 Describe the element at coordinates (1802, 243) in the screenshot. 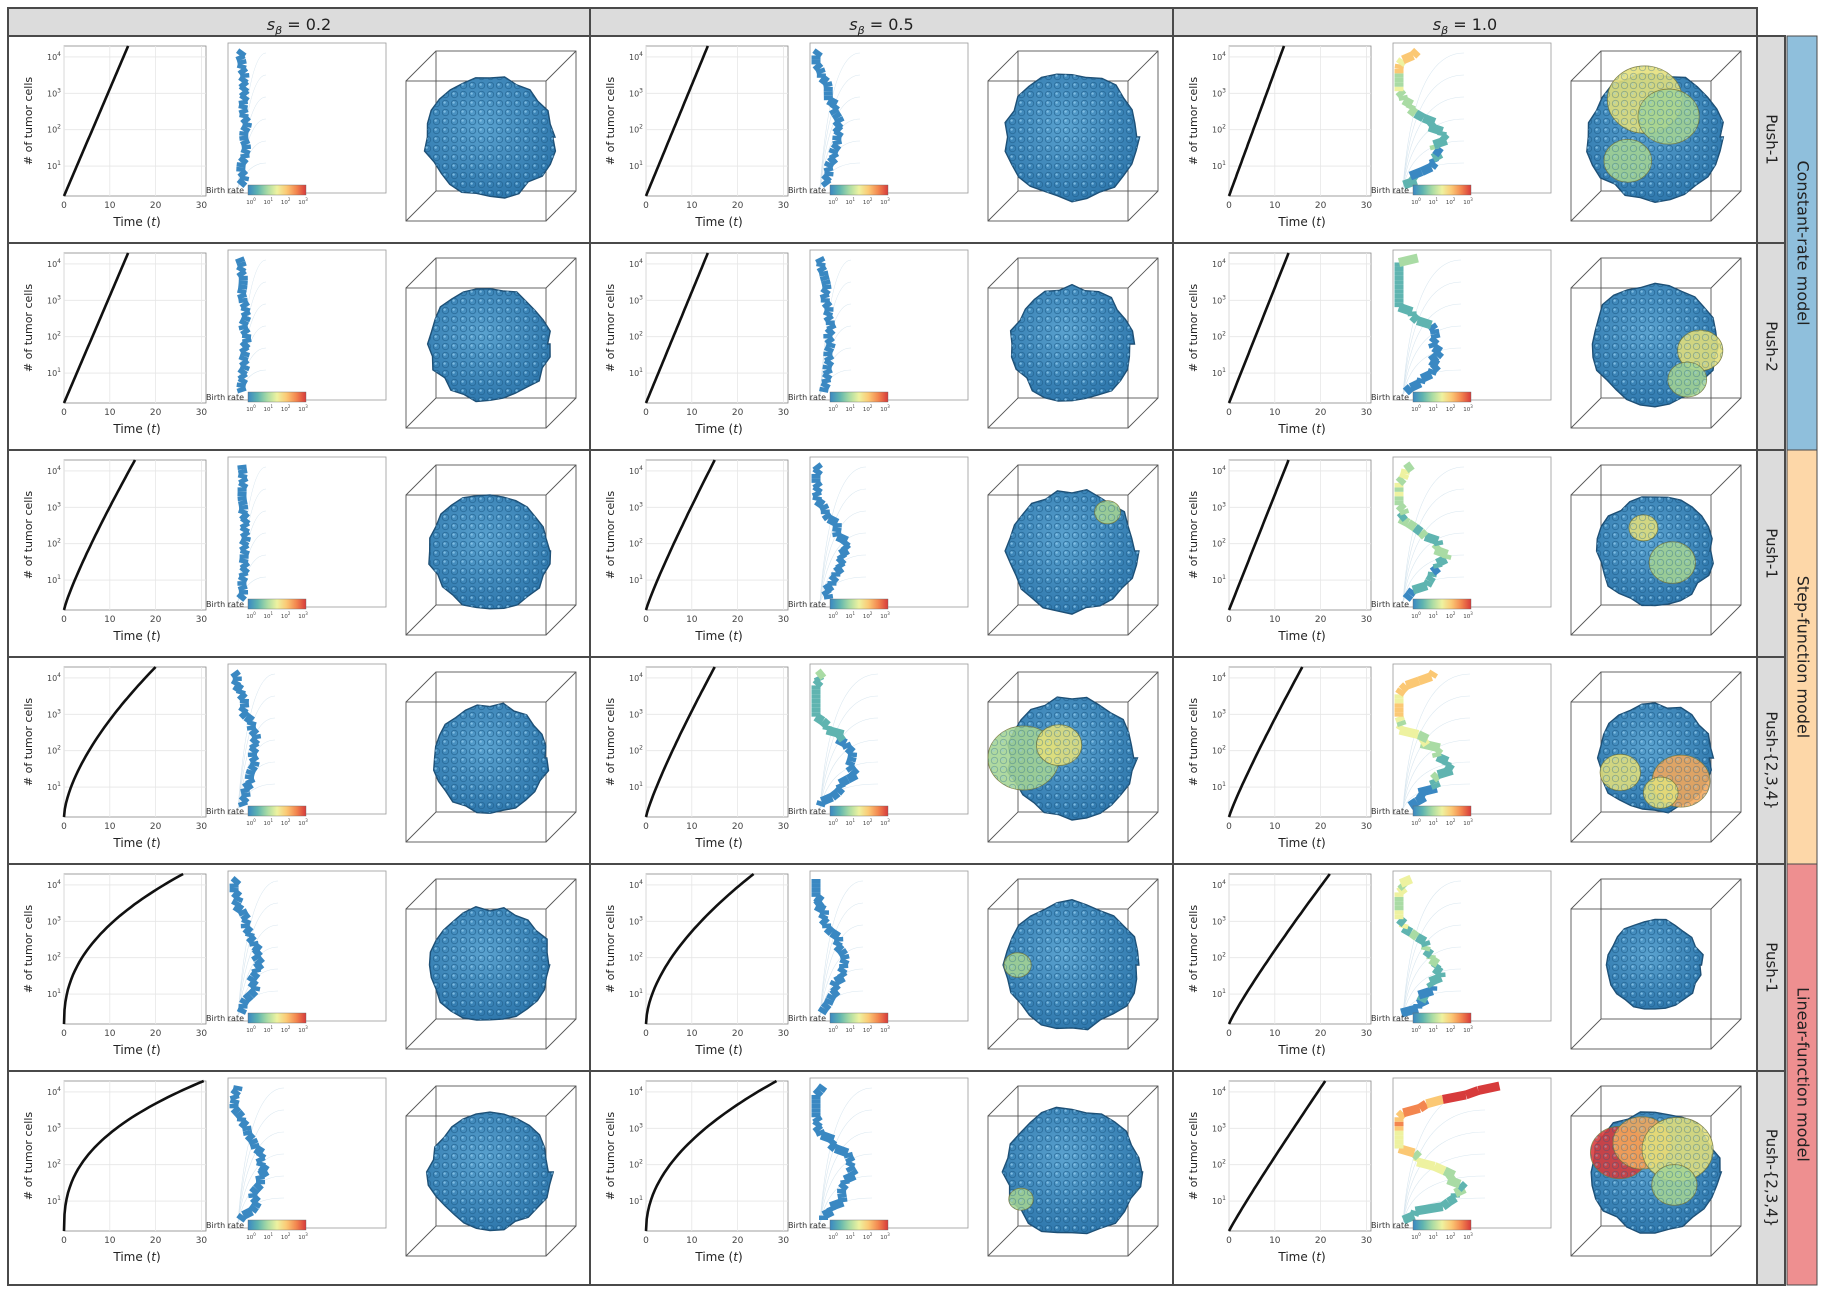

I see `model-band` at that location.